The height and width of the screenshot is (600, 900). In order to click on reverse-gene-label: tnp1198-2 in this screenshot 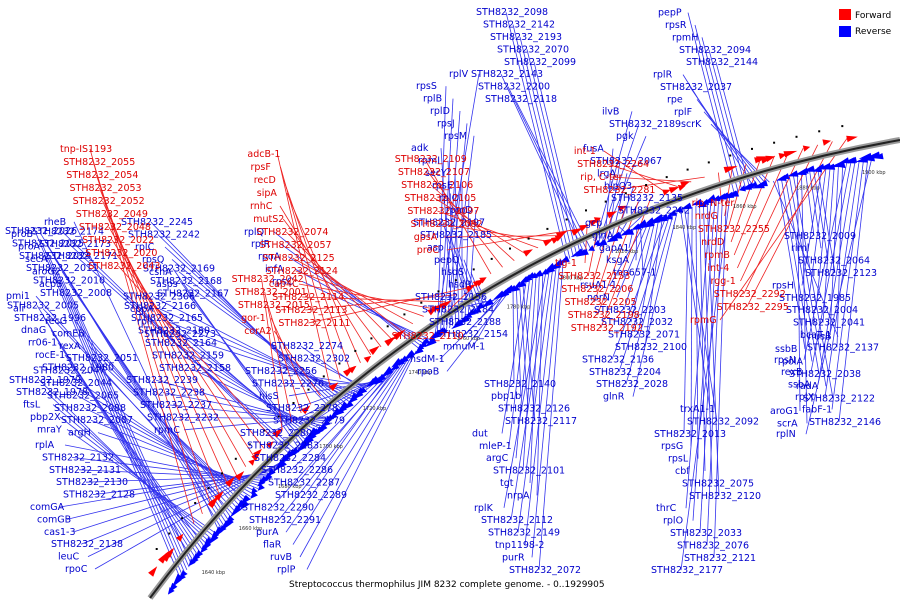, I will do `click(519, 545)`.